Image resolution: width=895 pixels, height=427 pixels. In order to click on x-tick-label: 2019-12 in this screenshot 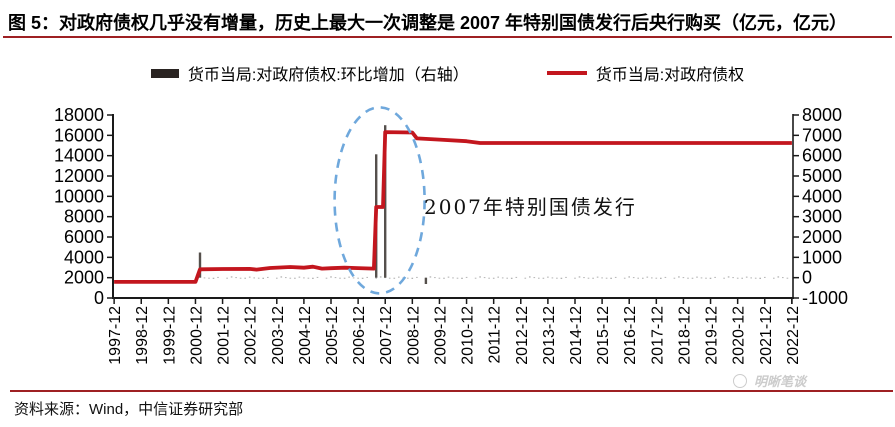, I will do `click(712, 335)`.